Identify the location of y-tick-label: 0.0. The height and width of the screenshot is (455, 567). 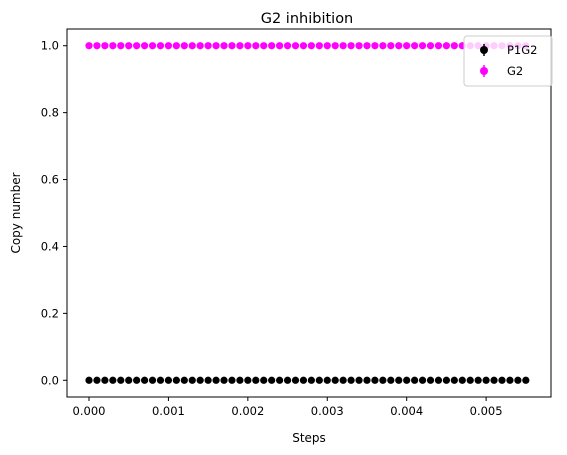
(50, 380).